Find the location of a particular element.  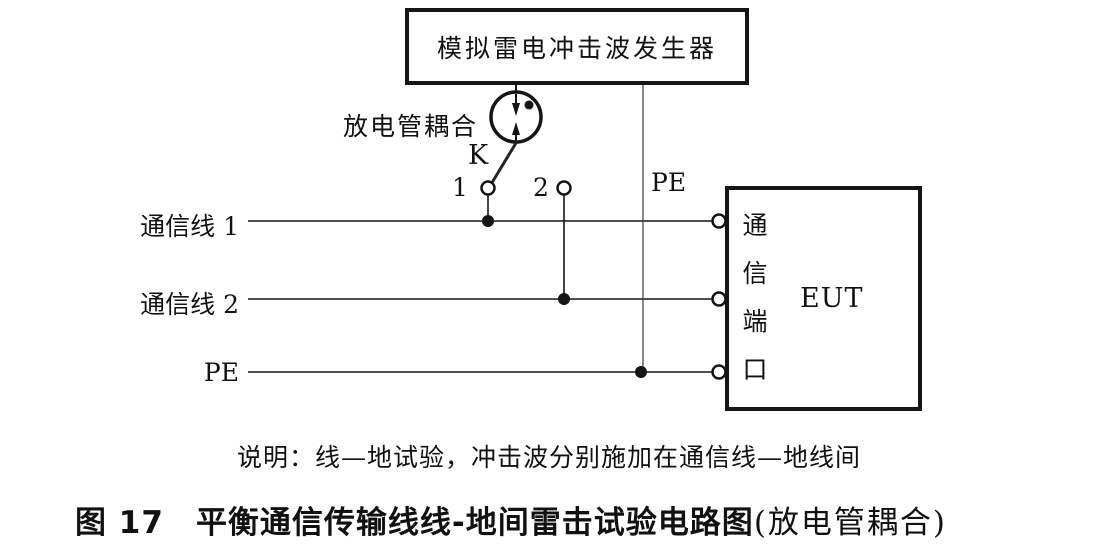

junction-dot-line1 is located at coordinates (488, 221).